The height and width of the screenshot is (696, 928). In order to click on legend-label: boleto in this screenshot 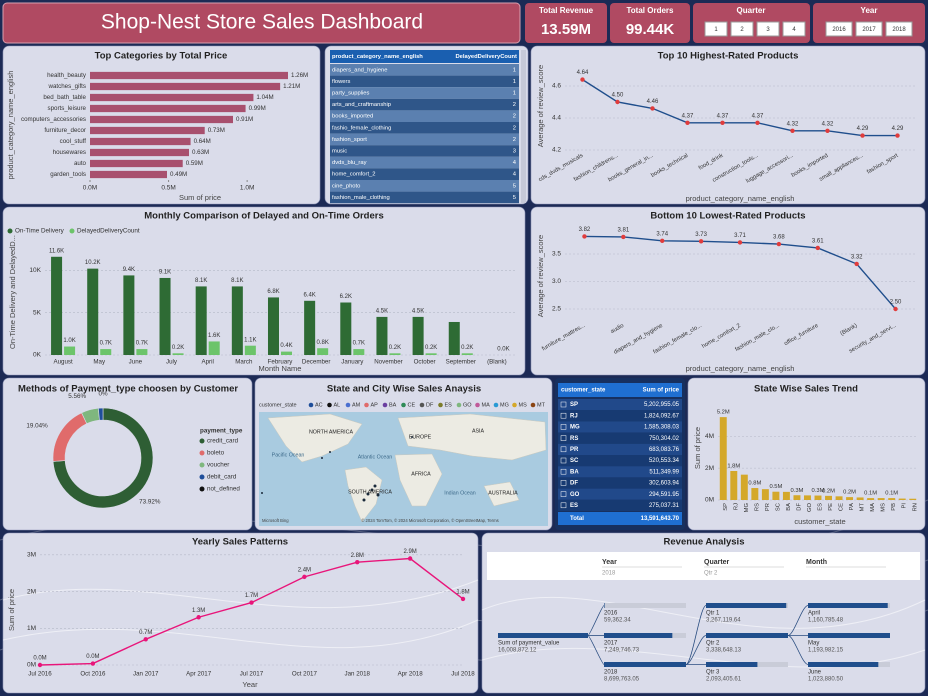, I will do `click(216, 453)`.